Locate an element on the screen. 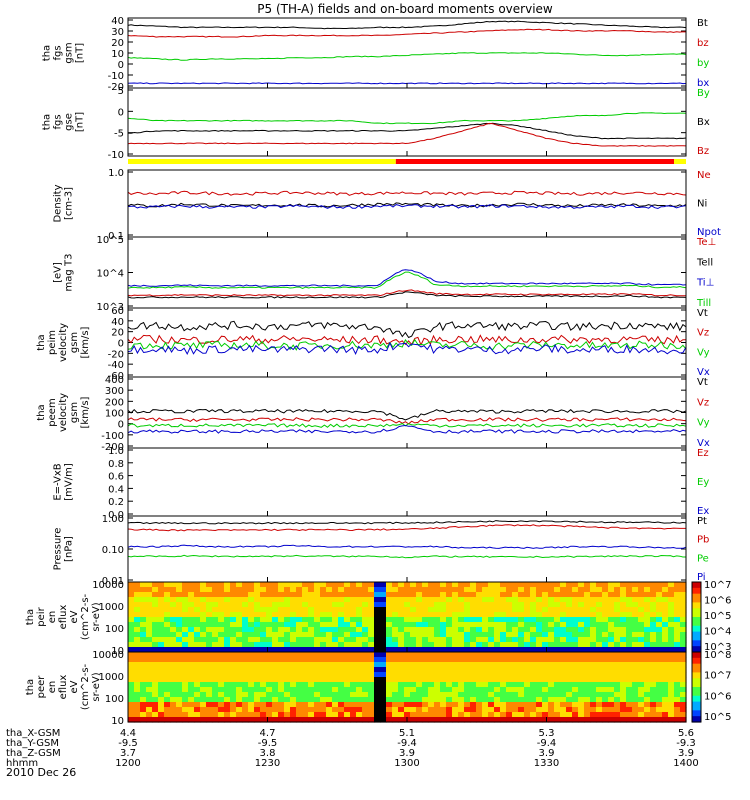 The image size is (750, 800). series-line-By is located at coordinates (407, 118).